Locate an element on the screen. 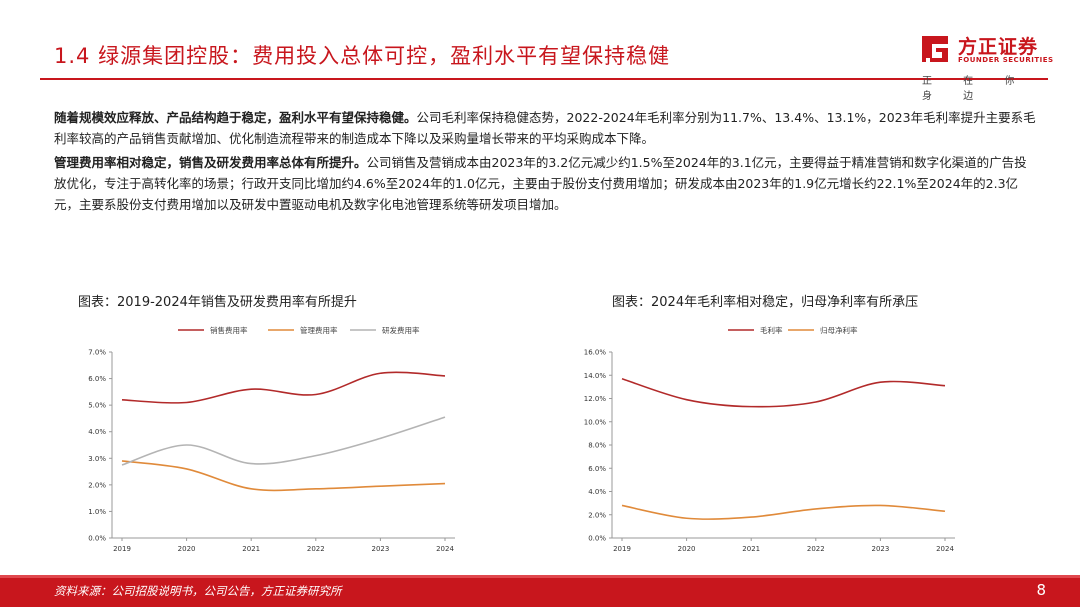 This screenshot has height=607, width=1080. footer-bar: 资料来源：公司招股说明书，公司公告，方正证券研究所 8 is located at coordinates (540, 591).